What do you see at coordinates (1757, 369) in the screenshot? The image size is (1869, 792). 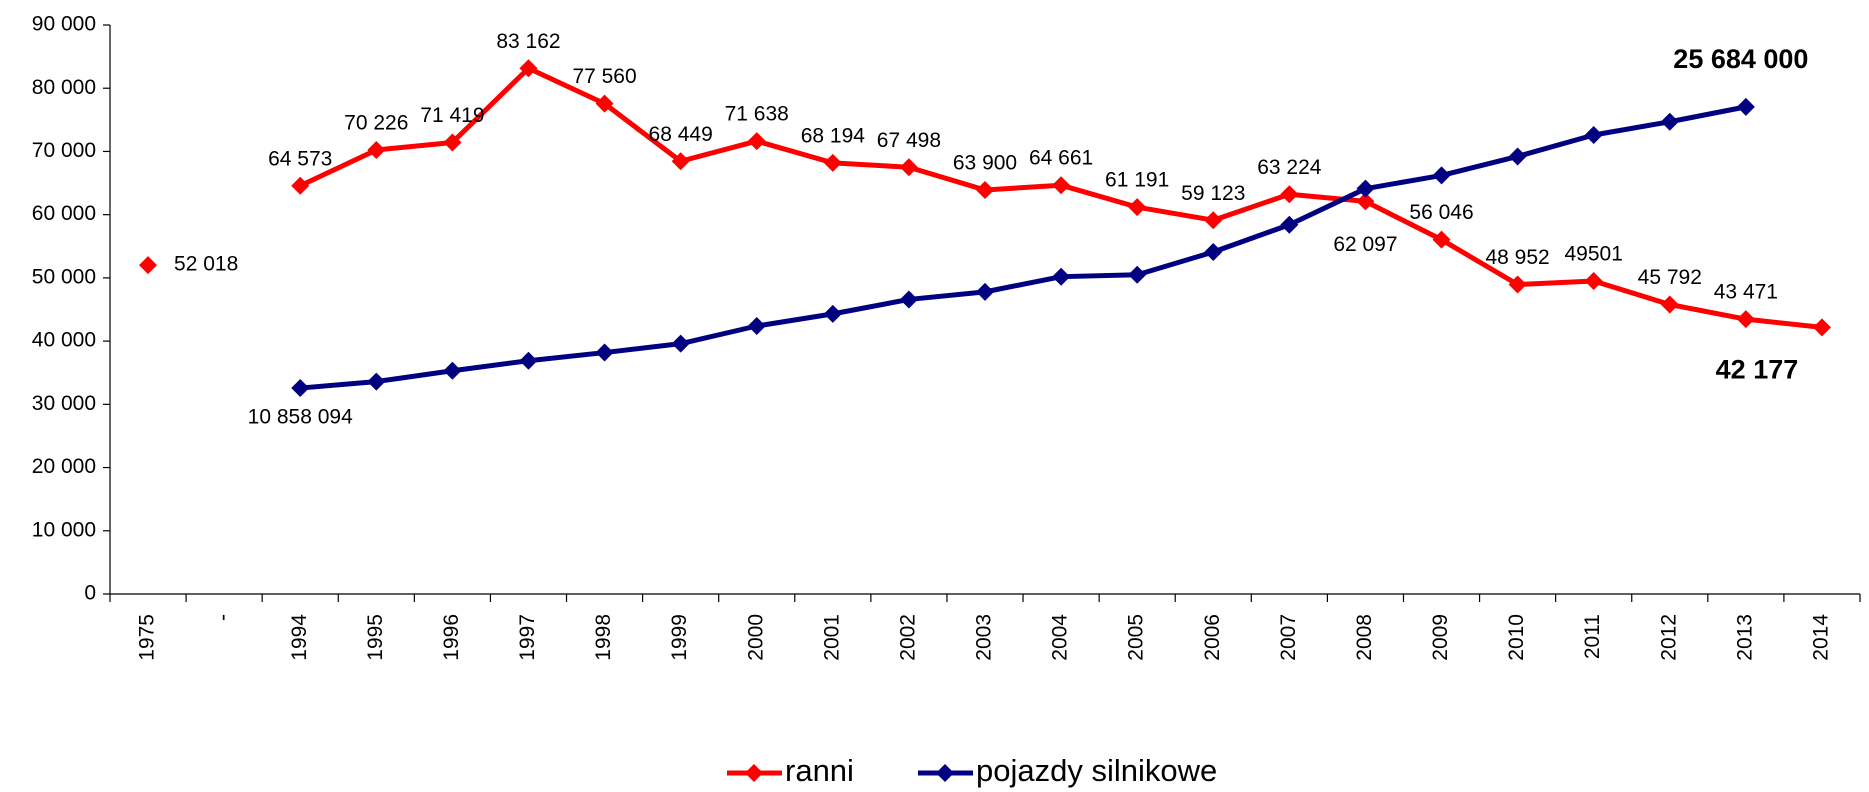 I see `data-label: 42 177` at bounding box center [1757, 369].